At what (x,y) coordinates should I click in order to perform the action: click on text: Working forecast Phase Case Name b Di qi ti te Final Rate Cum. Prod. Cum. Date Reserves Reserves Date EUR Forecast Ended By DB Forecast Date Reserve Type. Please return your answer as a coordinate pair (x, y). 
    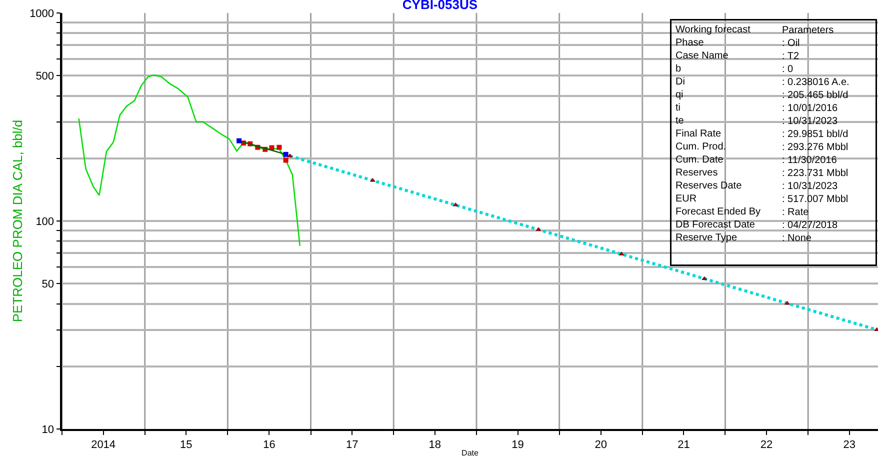
    Looking at the image, I should click on (718, 134).